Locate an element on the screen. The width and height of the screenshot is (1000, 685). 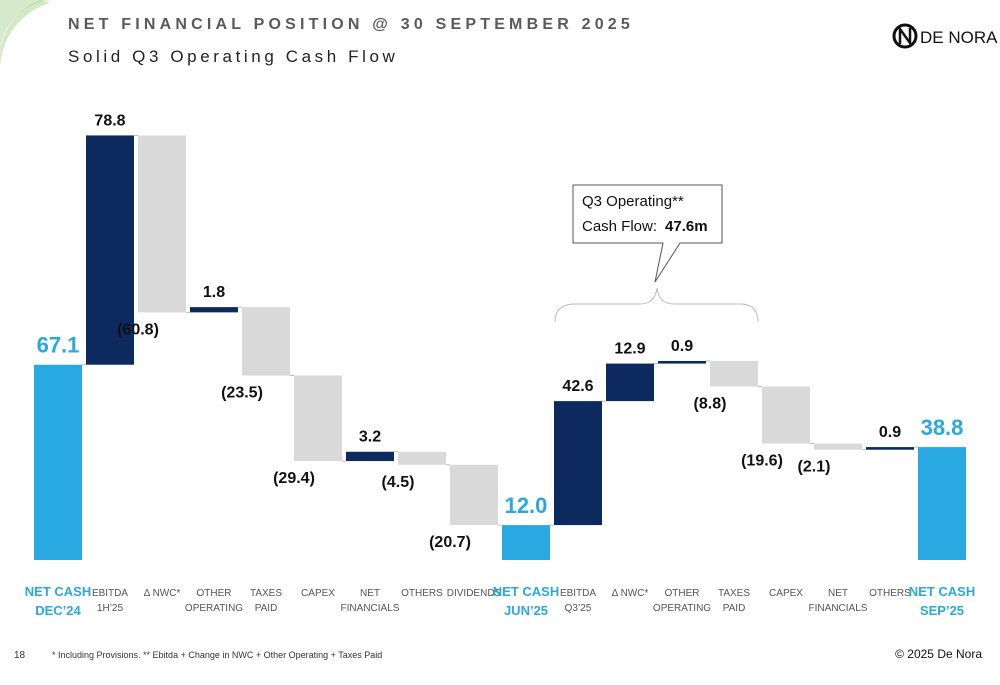
value-label: (23.5) is located at coordinates (242, 393).